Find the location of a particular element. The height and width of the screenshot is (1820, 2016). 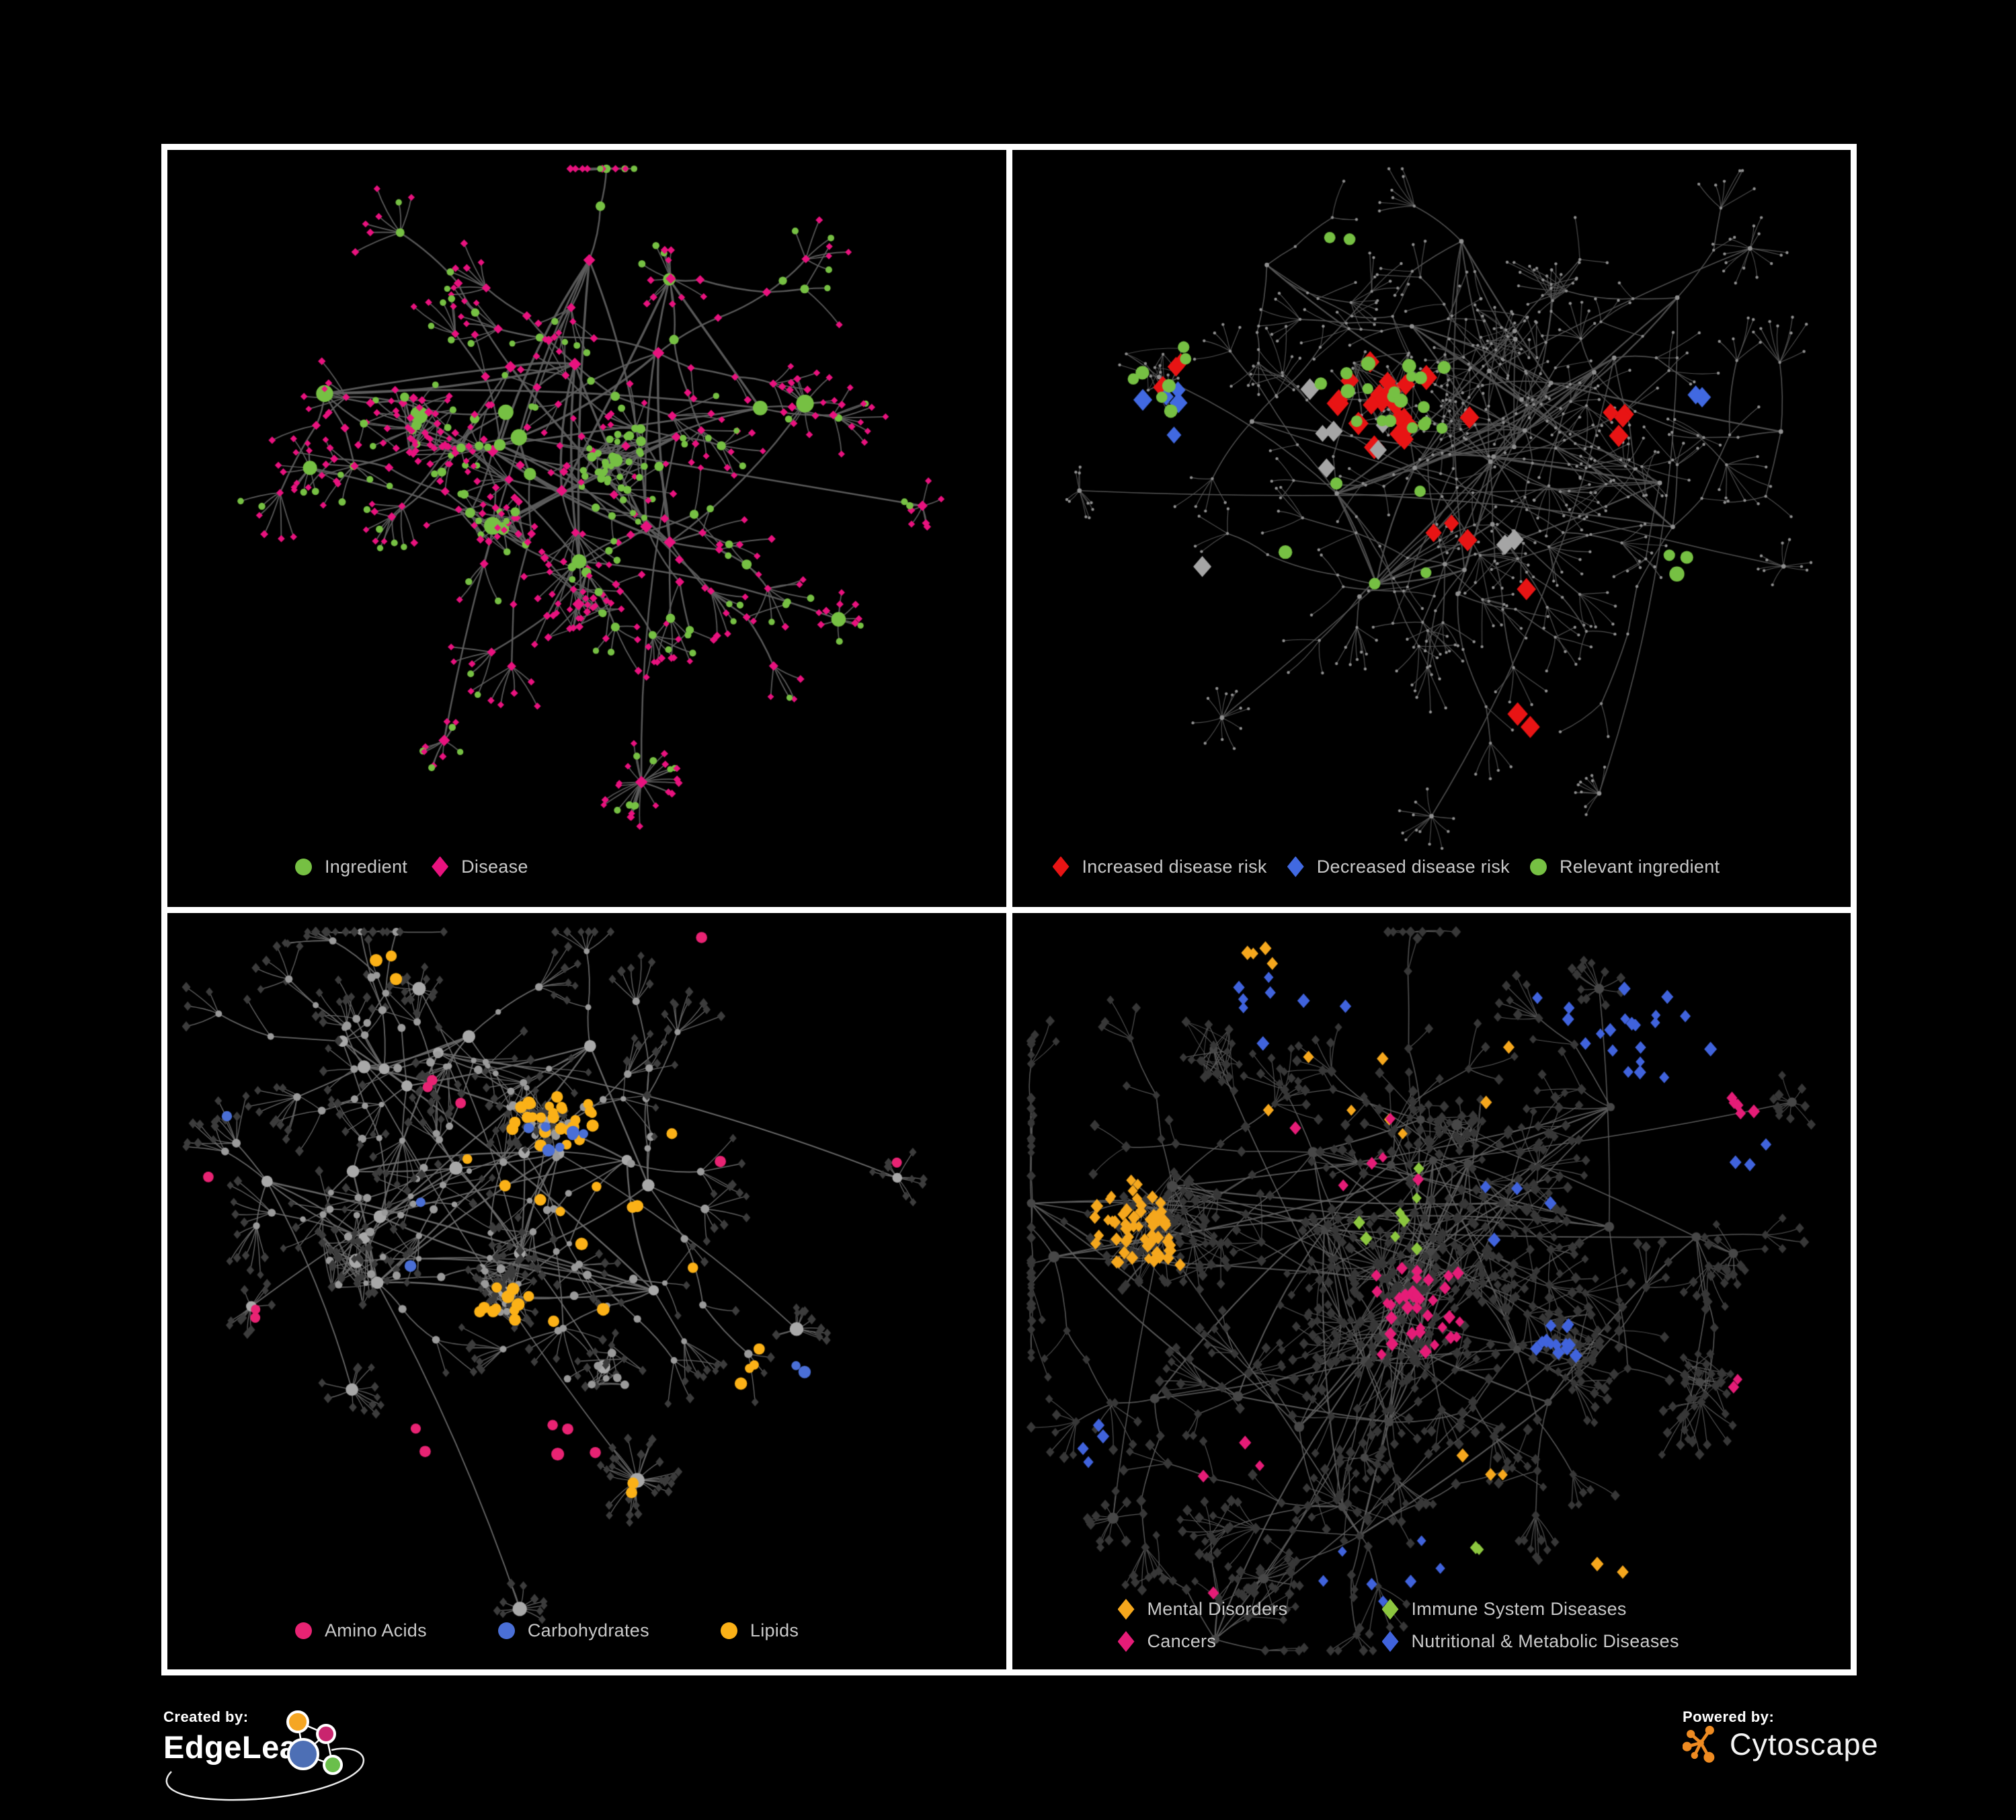

legend-item-relevant-ingredient: Relevant ingredient is located at coordinates (1624, 866).